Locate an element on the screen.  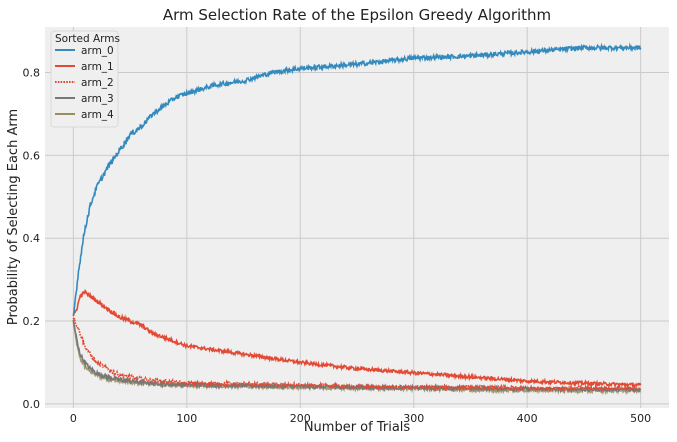
legend-label-arm_3: arm_3 is located at coordinates (97, 99).